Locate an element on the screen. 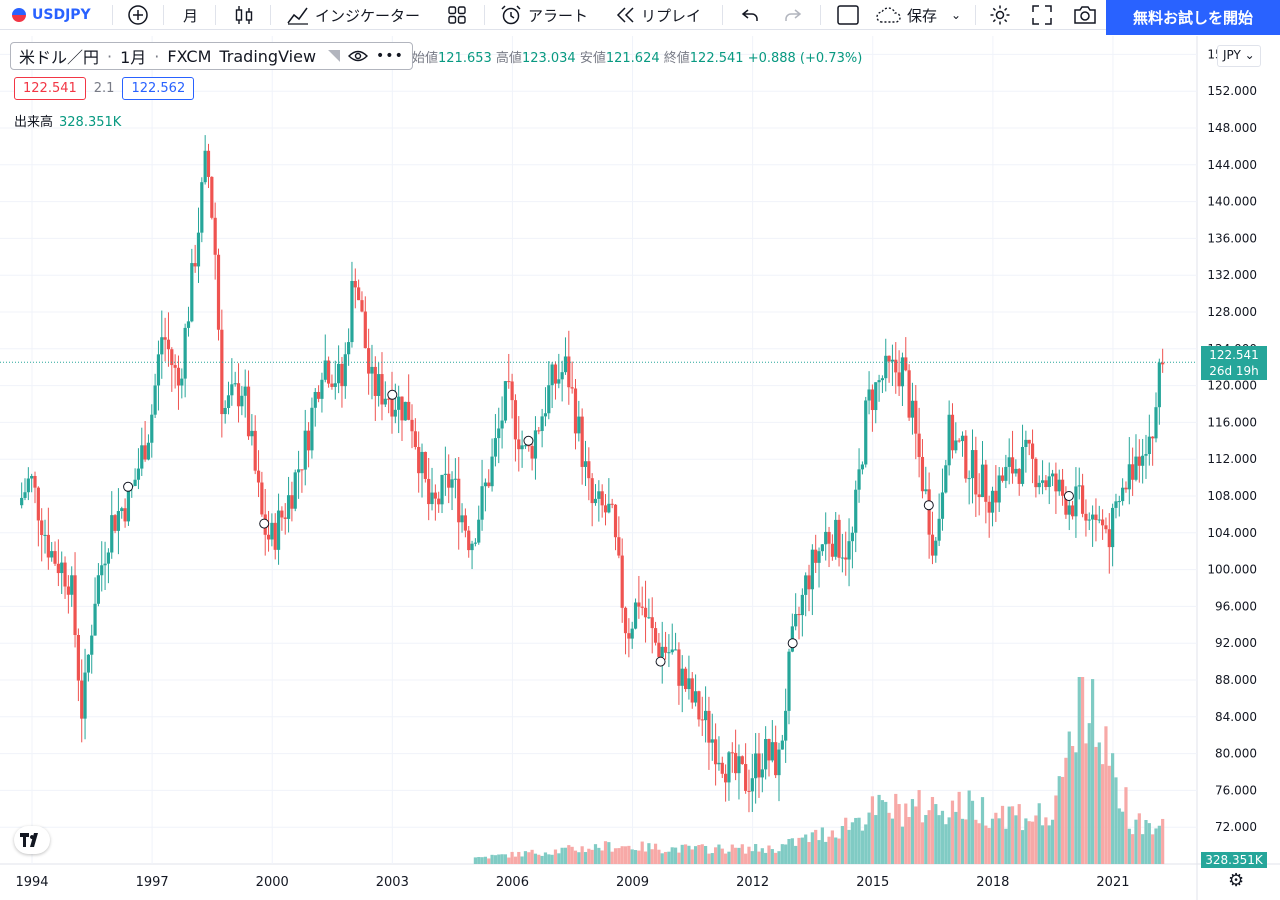 The height and width of the screenshot is (900, 1280). more-icon: ••• is located at coordinates (390, 56).